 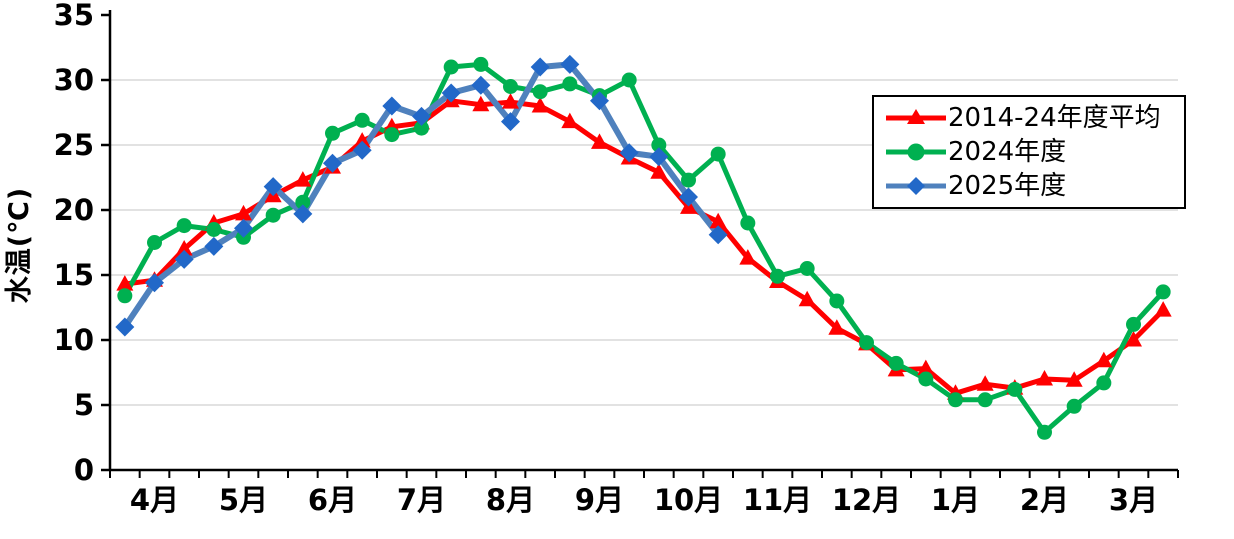 I want to click on y-tick-label: 15, so click(x=74, y=275).